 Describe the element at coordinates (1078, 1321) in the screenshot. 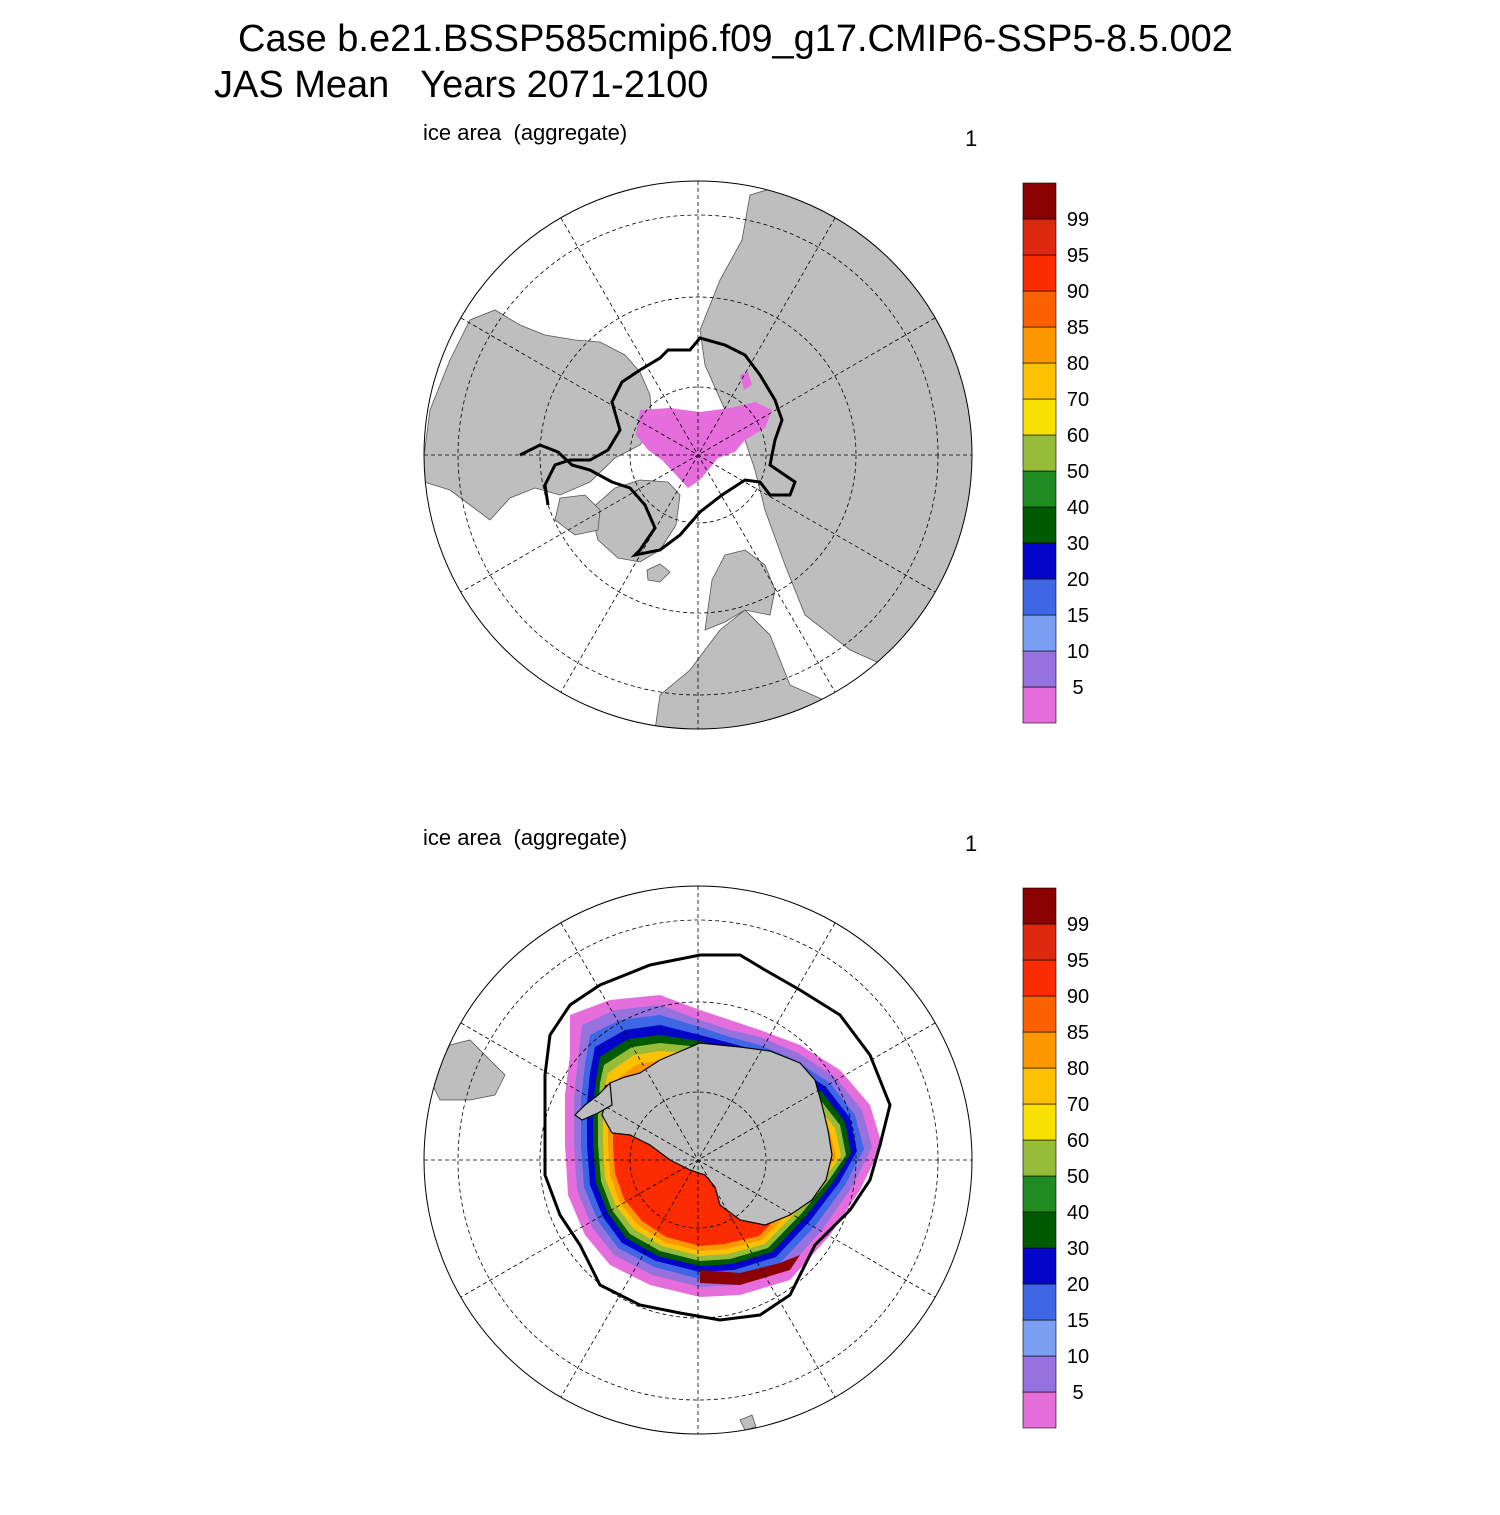

I see `colorbar-label-south-2: 15` at that location.